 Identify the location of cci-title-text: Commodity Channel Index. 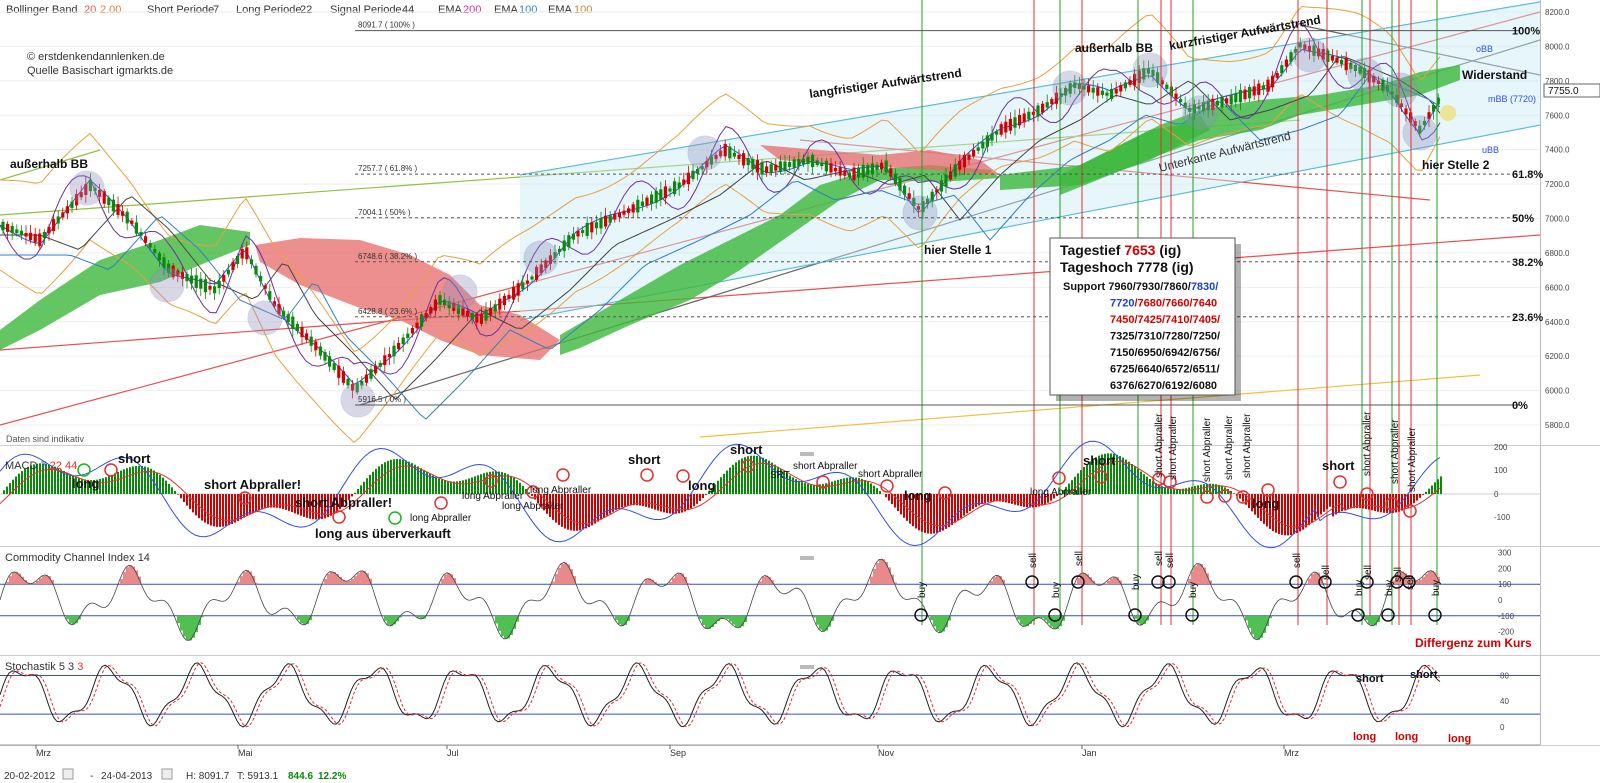
(70, 558).